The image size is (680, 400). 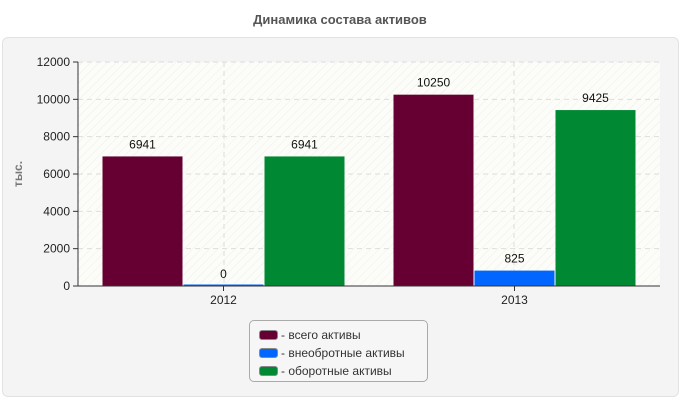 I want to click on legend-item: - внеобротные активы, so click(x=343, y=353).